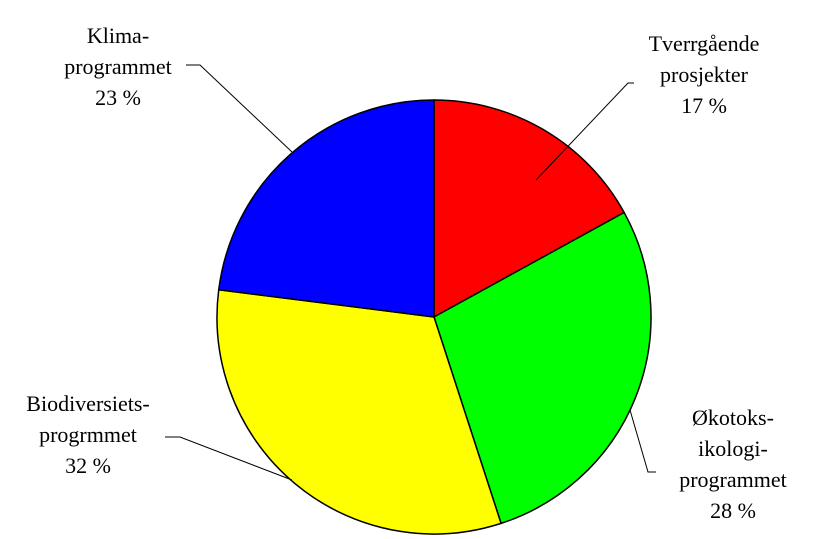 Image resolution: width=814 pixels, height=539 pixels. Describe the element at coordinates (118, 97) in the screenshot. I see `label-klima-value: 23 %` at that location.